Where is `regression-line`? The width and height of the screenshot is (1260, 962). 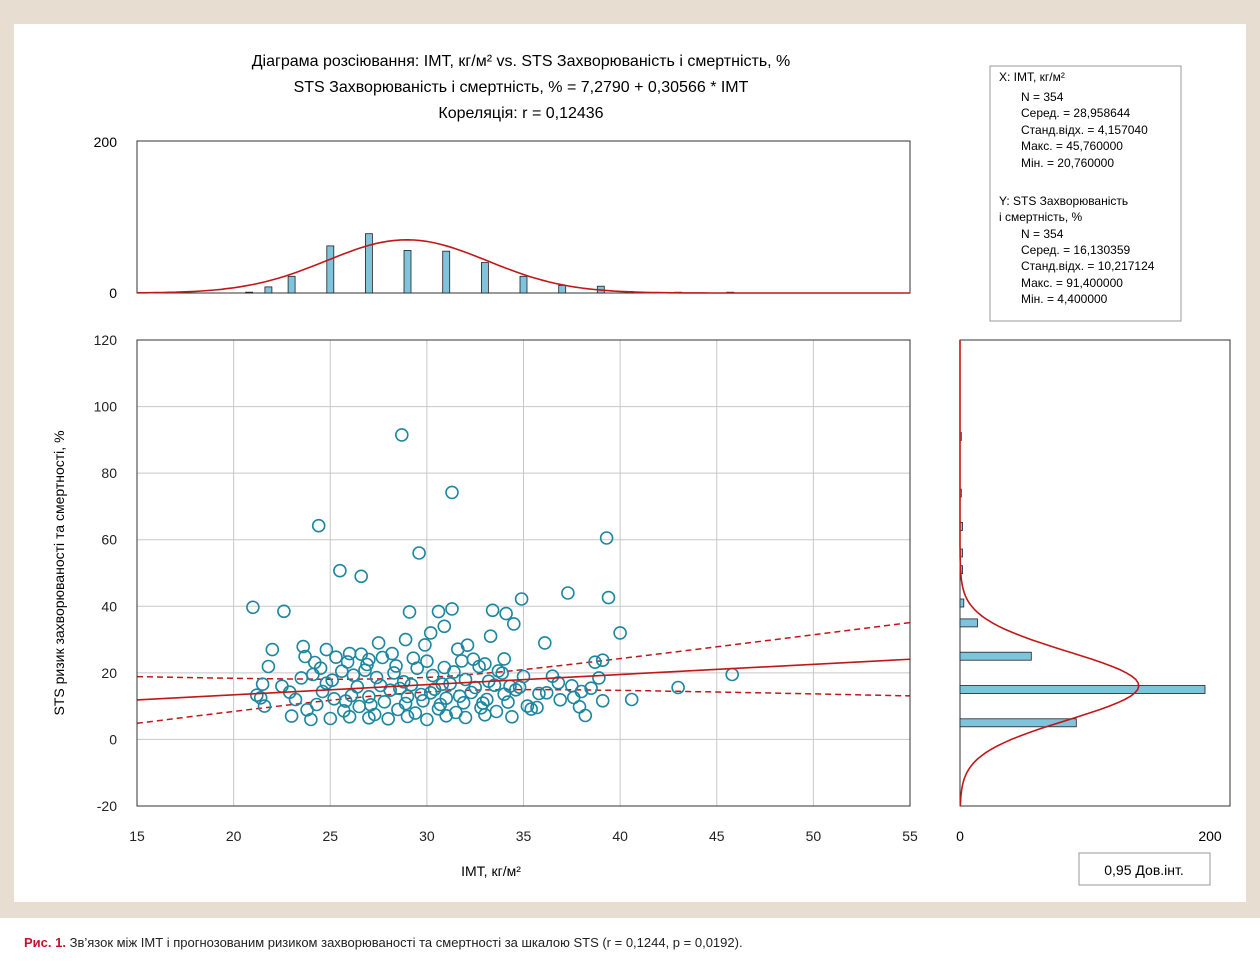 regression-line is located at coordinates (523, 679).